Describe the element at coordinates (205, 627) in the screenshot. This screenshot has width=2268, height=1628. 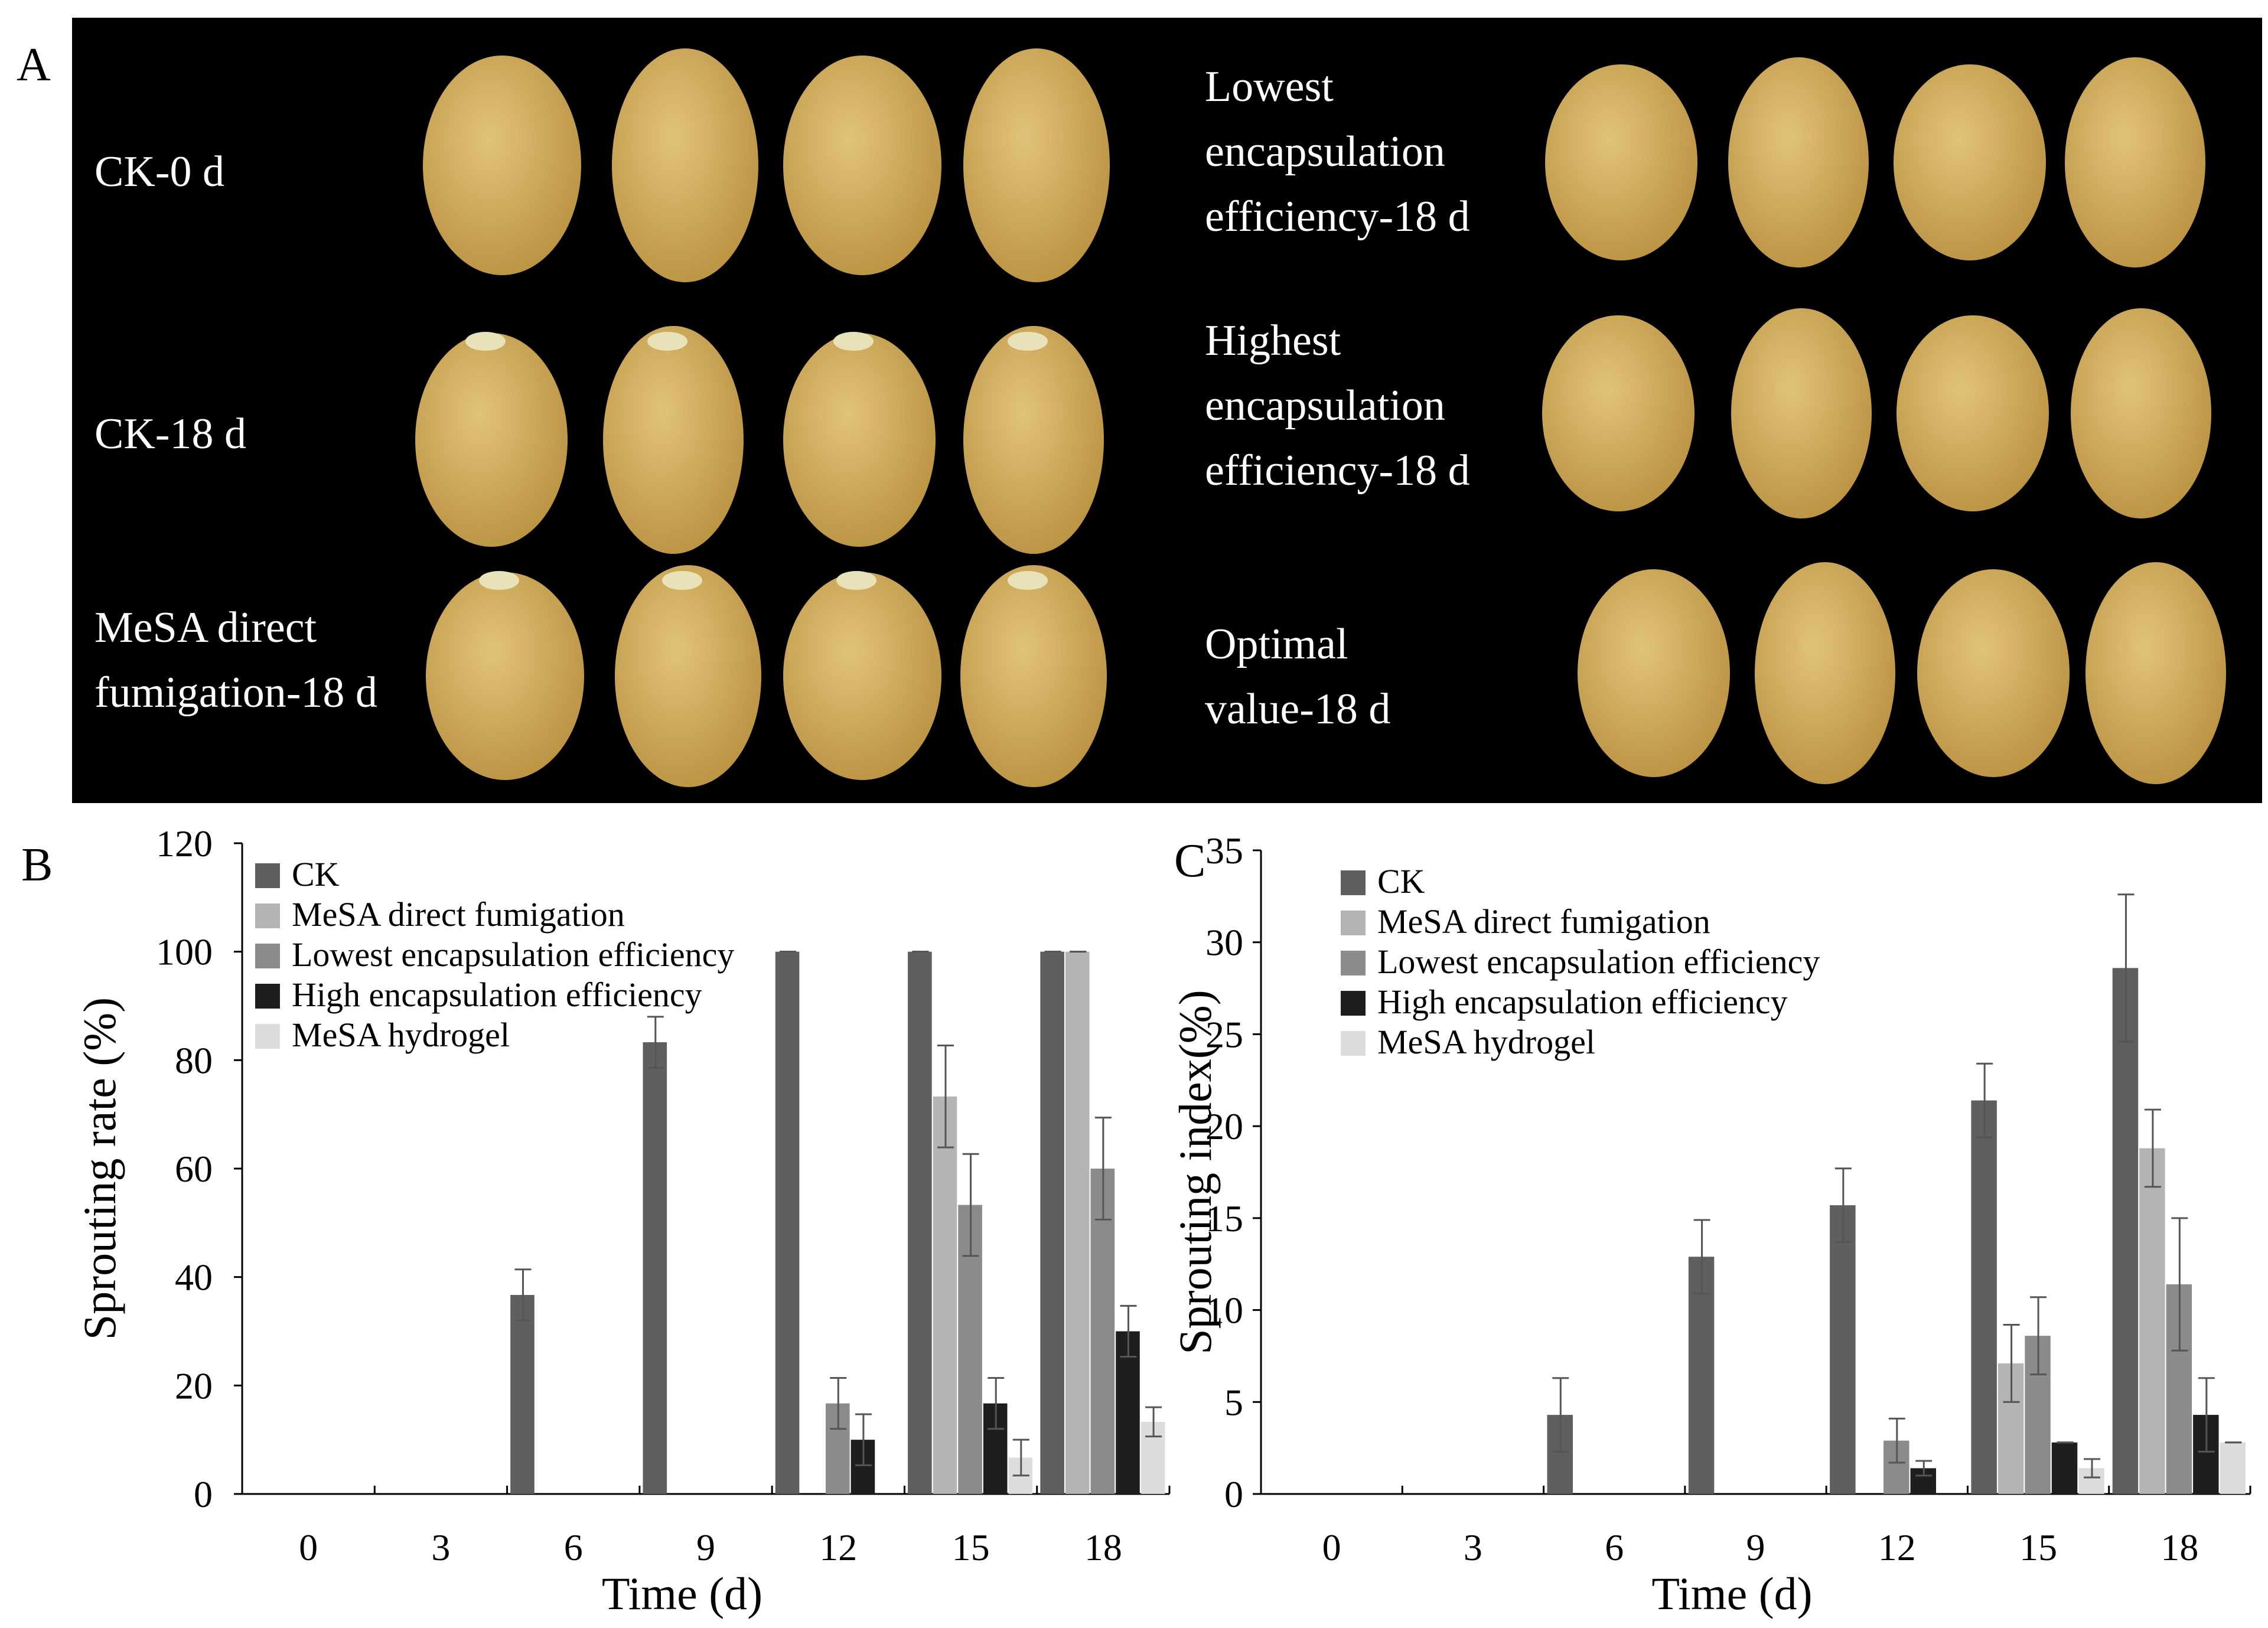
I see `label-line: MeSA direct` at that location.